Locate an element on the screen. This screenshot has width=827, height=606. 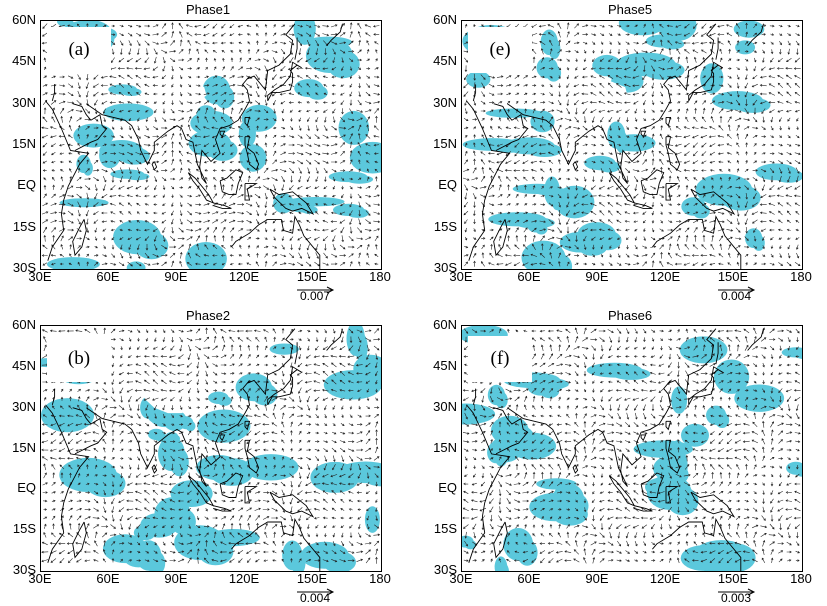
panel-e-reference-value: 0.004 is located at coordinates (736, 296).